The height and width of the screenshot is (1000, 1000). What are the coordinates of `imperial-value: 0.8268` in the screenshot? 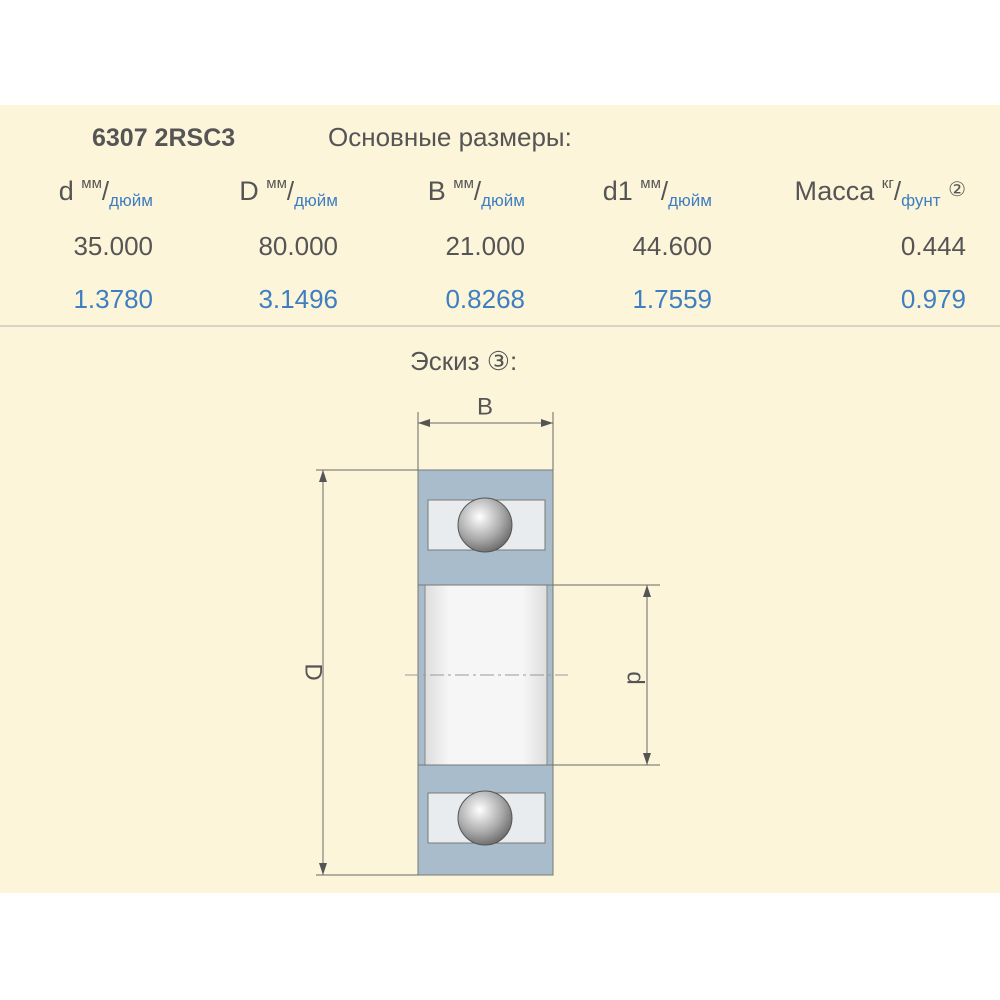 It's located at (485, 299).